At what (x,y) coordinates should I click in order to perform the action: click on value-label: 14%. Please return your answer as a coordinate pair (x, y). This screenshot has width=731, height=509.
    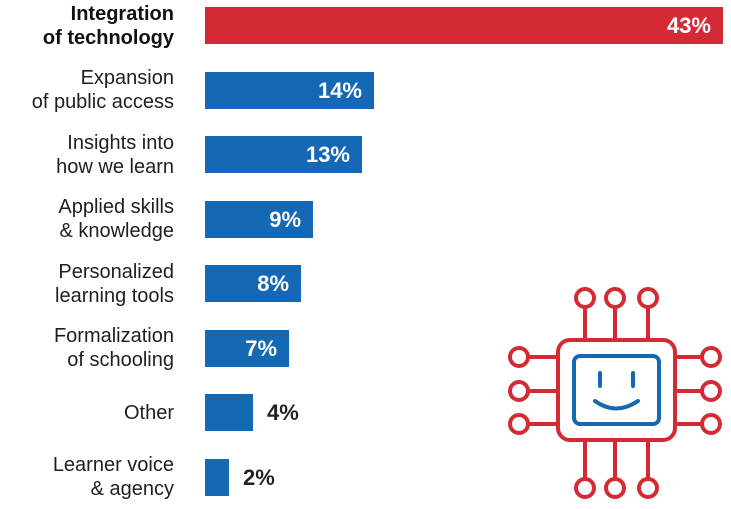
    Looking at the image, I should click on (339, 90).